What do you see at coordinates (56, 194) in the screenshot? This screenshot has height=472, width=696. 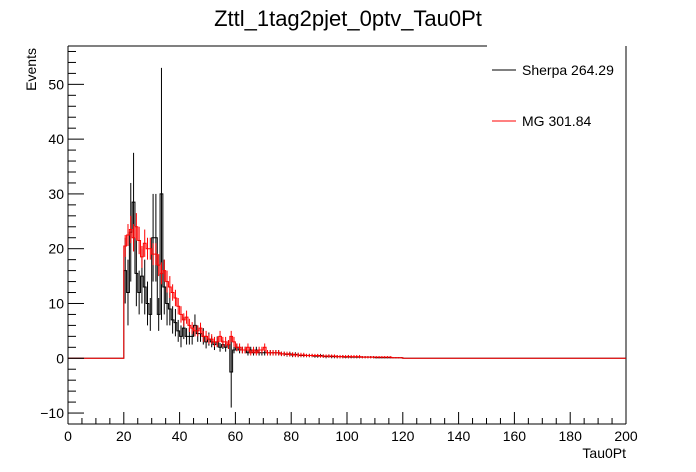 I see `y-tick-label: 30` at bounding box center [56, 194].